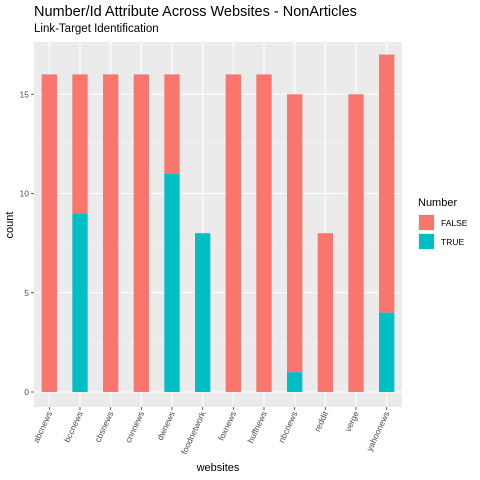 Image resolution: width=480 pixels, height=480 pixels. What do you see at coordinates (42, 427) in the screenshot?
I see `x-tick-label-abcnews: abcnews` at bounding box center [42, 427].